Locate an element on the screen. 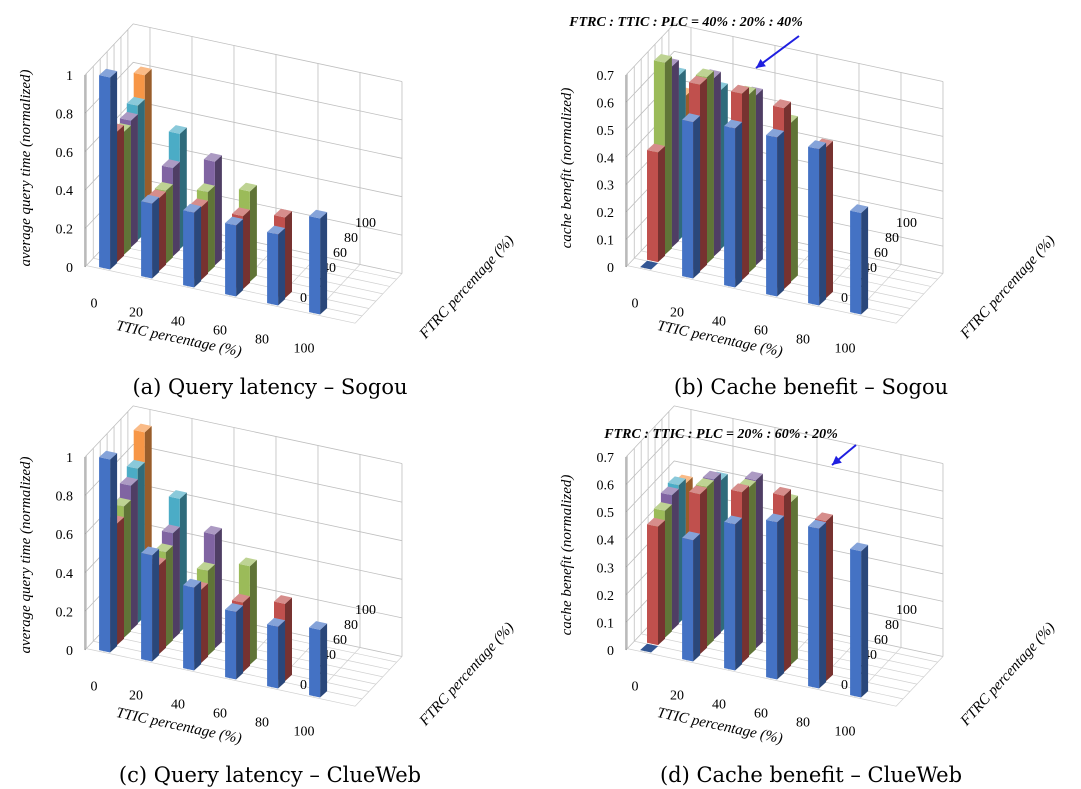 This screenshot has width=1081, height=789. bars is located at coordinates (213, 190).